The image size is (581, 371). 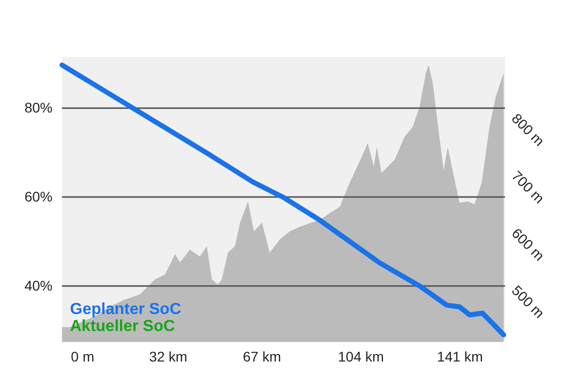 What do you see at coordinates (528, 187) in the screenshot?
I see `y2-tick-label: 700 m` at bounding box center [528, 187].